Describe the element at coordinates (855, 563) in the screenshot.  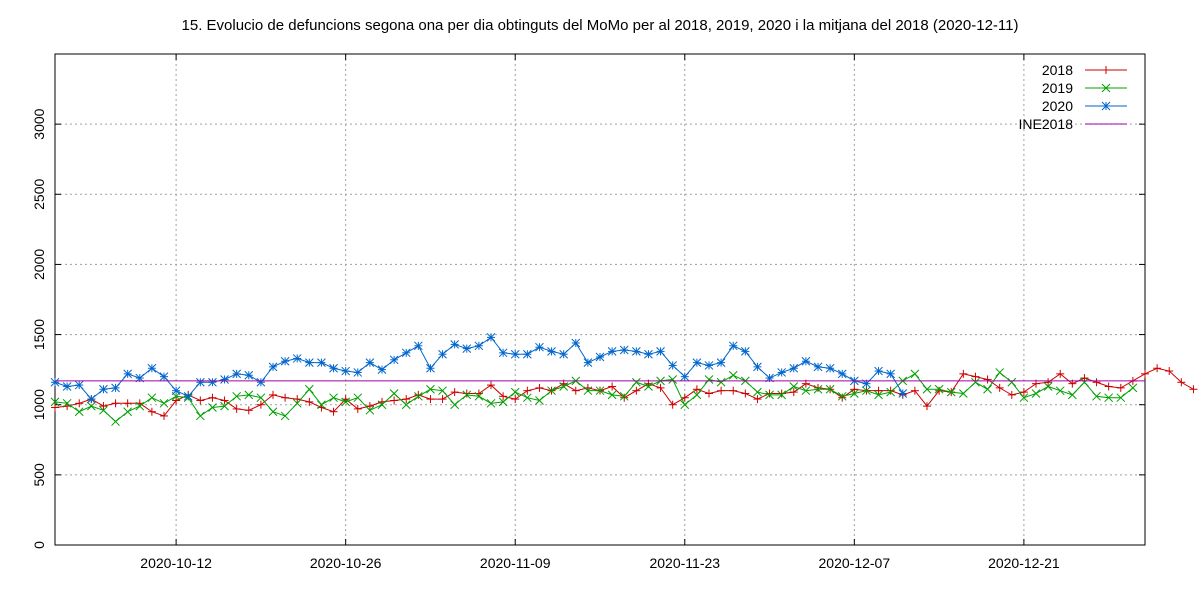
I see `x-tick-label: 2020-12-07` at that location.